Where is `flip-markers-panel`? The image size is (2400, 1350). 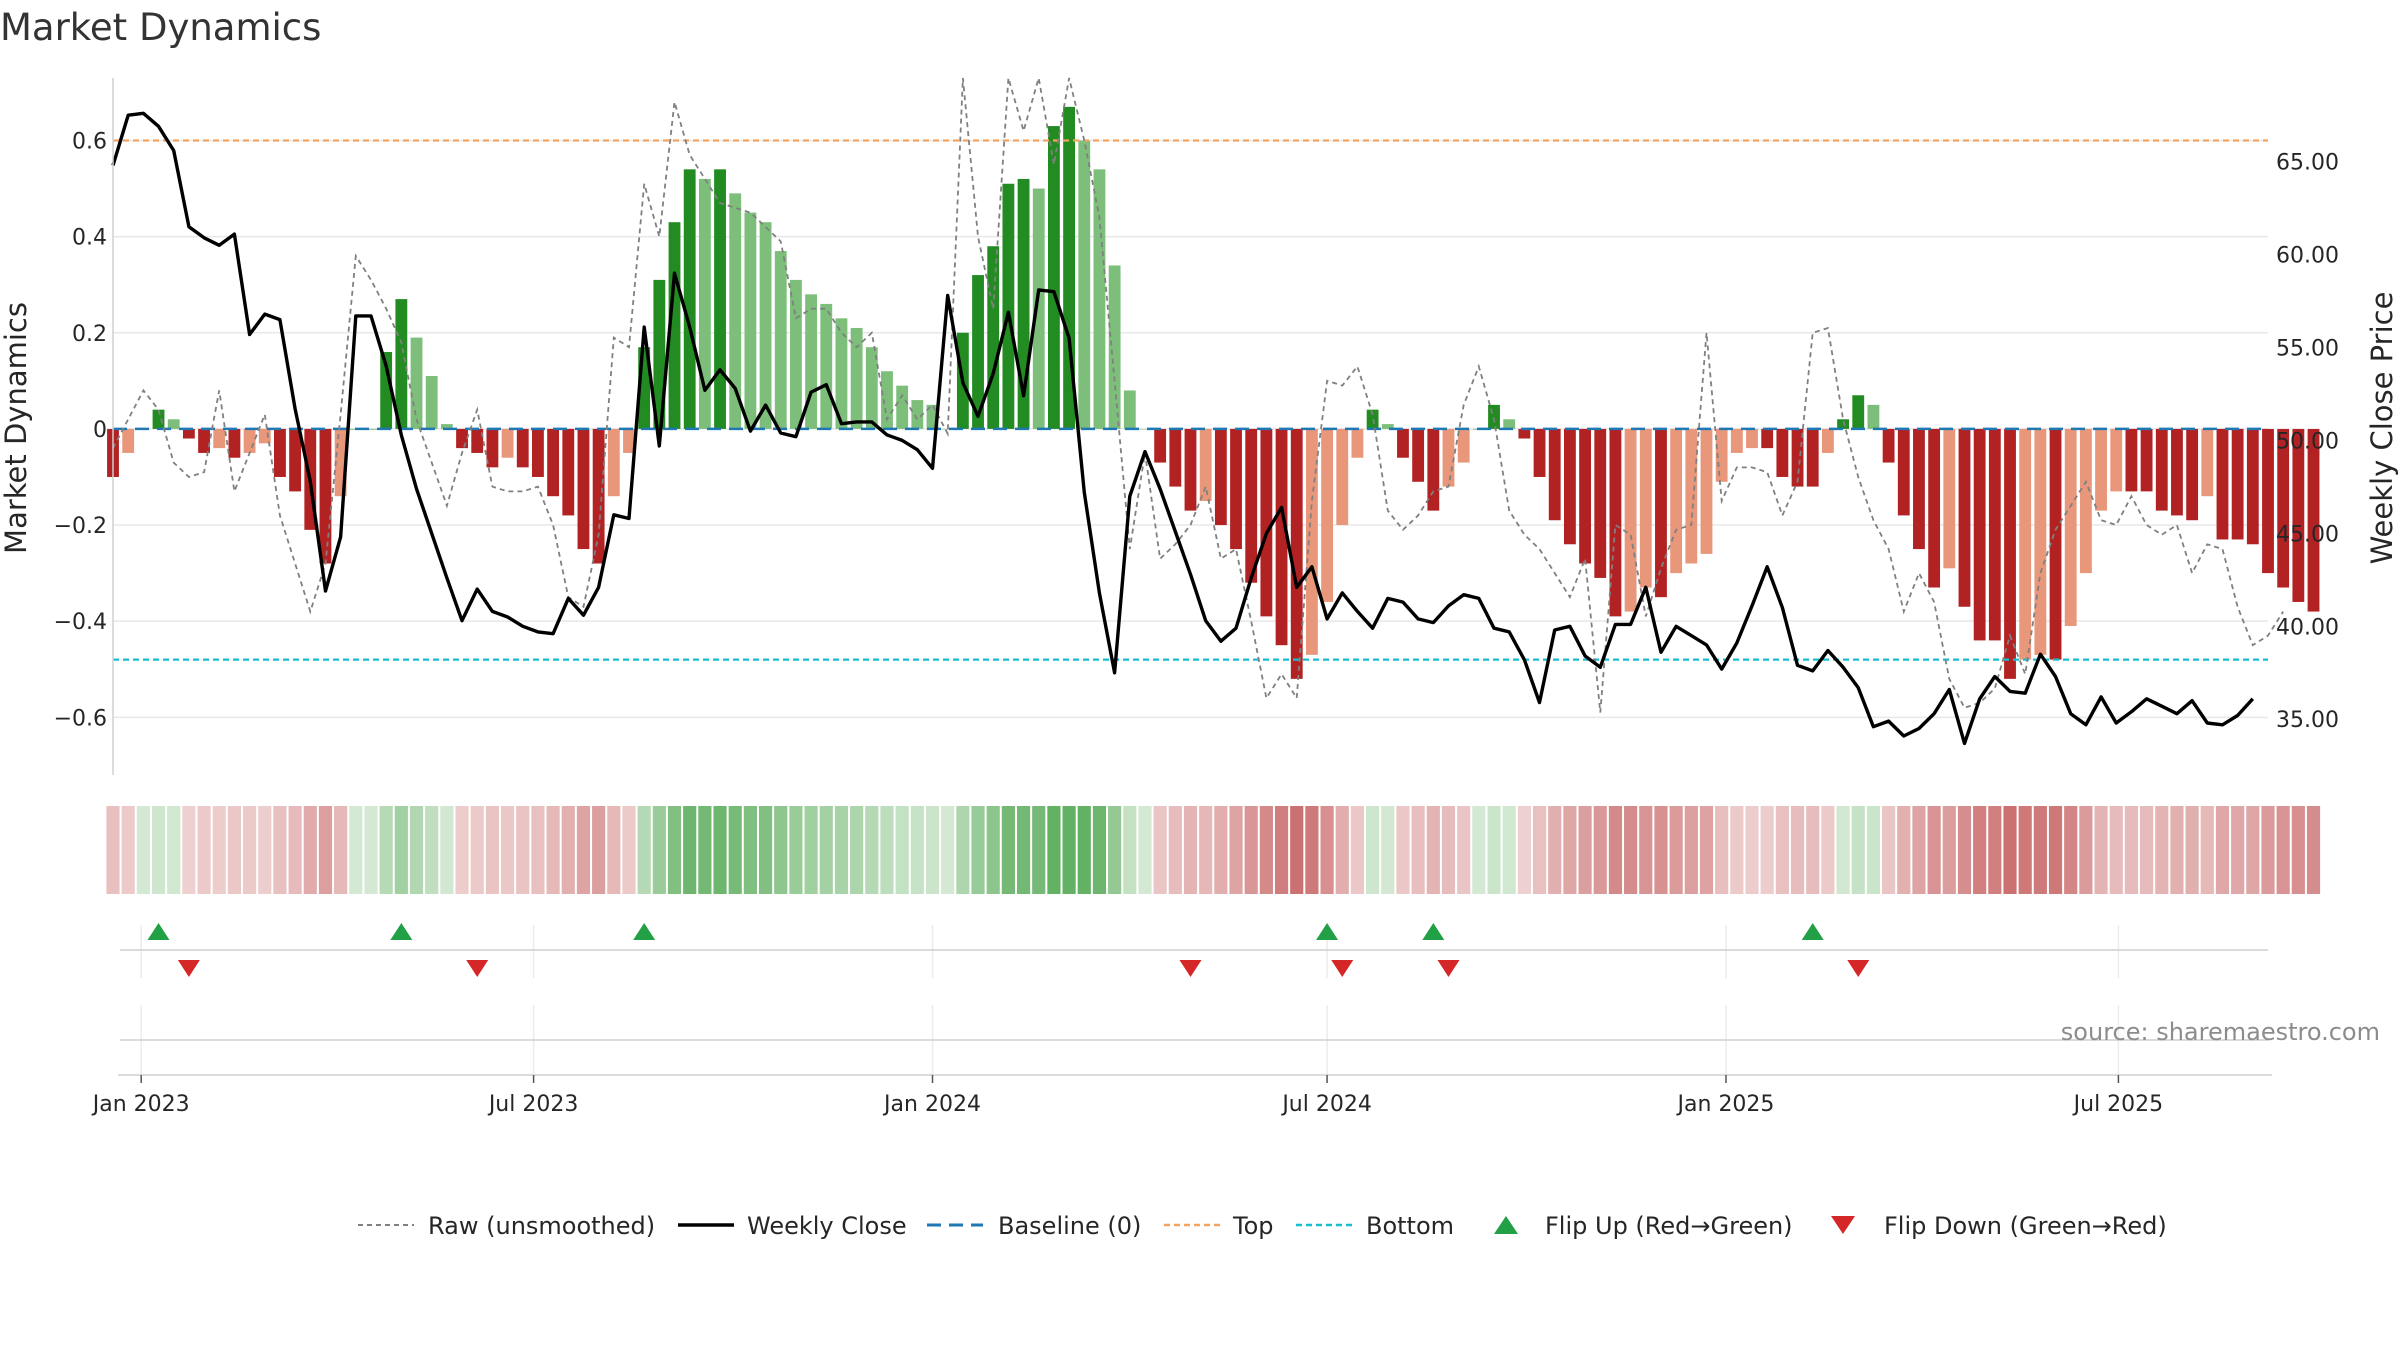
flip-markers-panel is located at coordinates (1194, 950).